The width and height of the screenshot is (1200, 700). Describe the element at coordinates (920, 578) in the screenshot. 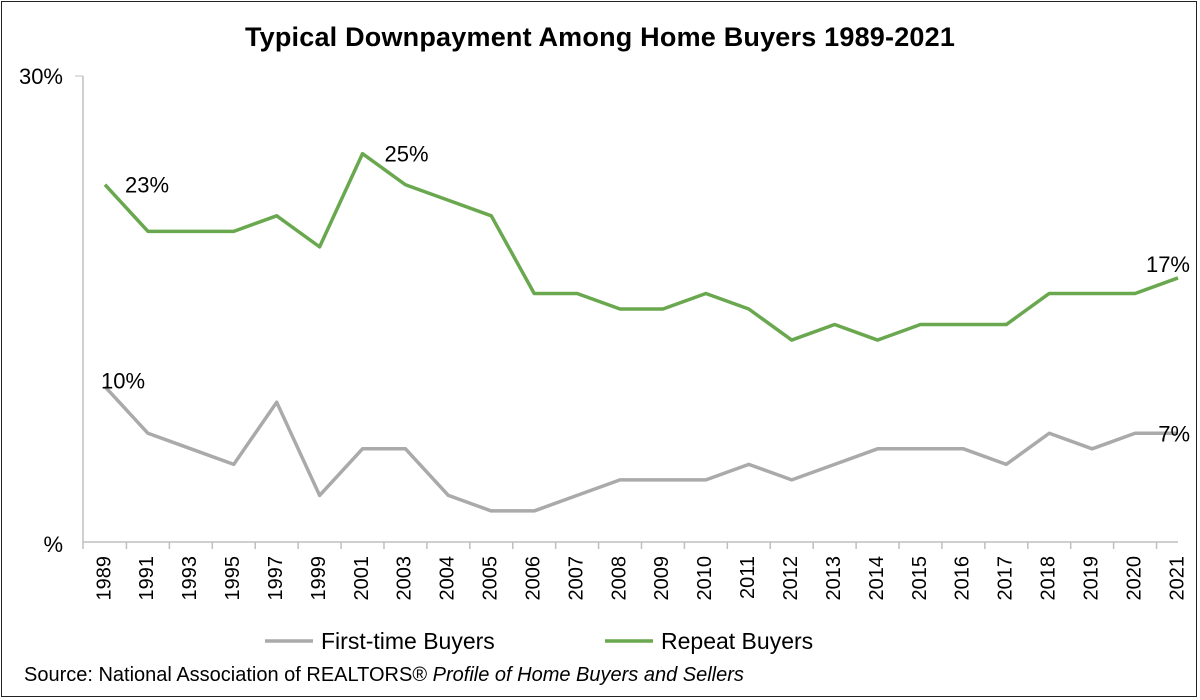

I see `xtick-label-2015: 2015` at that location.